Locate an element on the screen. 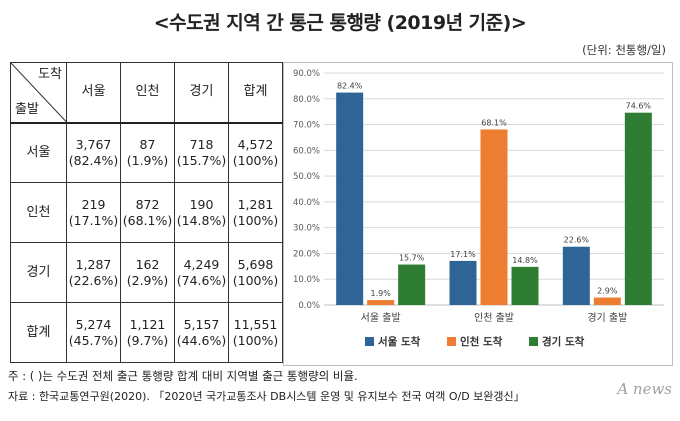 The height and width of the screenshot is (421, 680). cell-percent: (2.9%) is located at coordinates (147, 280).